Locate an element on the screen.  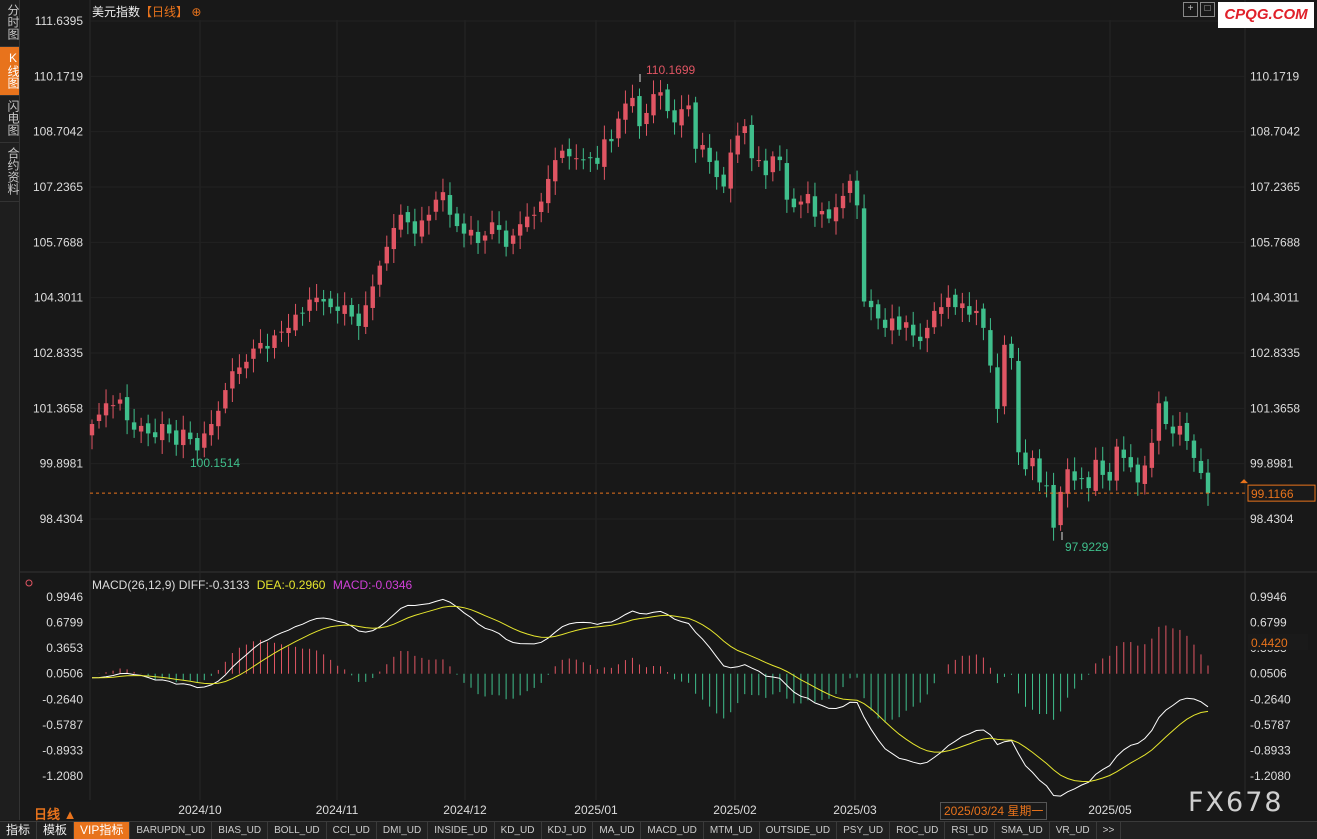
indicator-tab-15: PSY_UD is located at coordinates (864, 830).